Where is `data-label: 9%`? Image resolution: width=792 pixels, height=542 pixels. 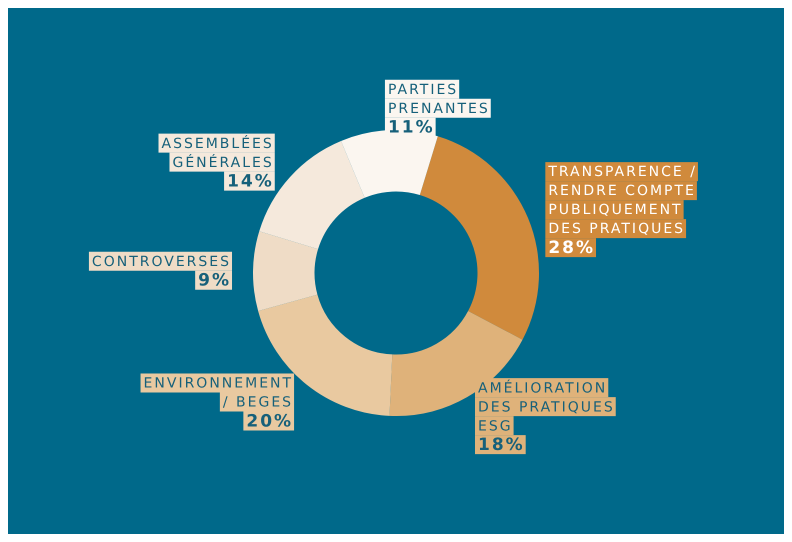 data-label: 9% is located at coordinates (215, 280).